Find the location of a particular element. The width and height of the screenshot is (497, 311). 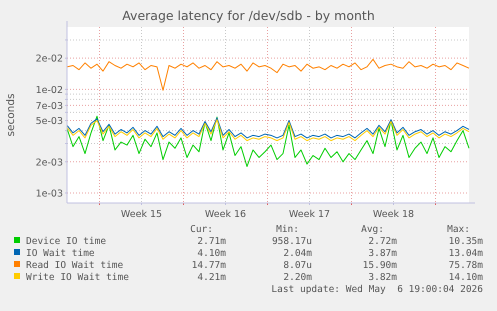

x-tick-label: Week 17 is located at coordinates (309, 214).